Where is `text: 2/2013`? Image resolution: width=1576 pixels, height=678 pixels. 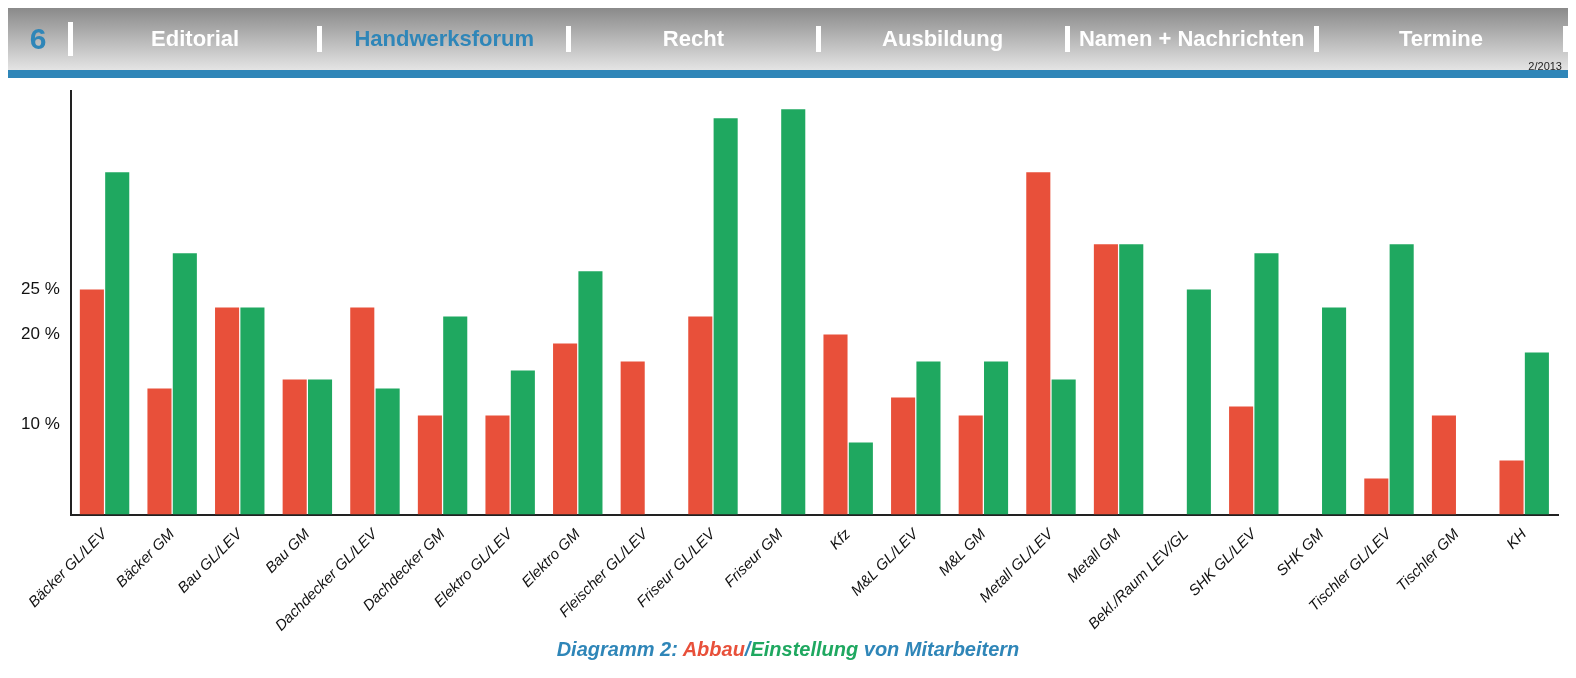
text: 2/2013 is located at coordinates (1545, 66).